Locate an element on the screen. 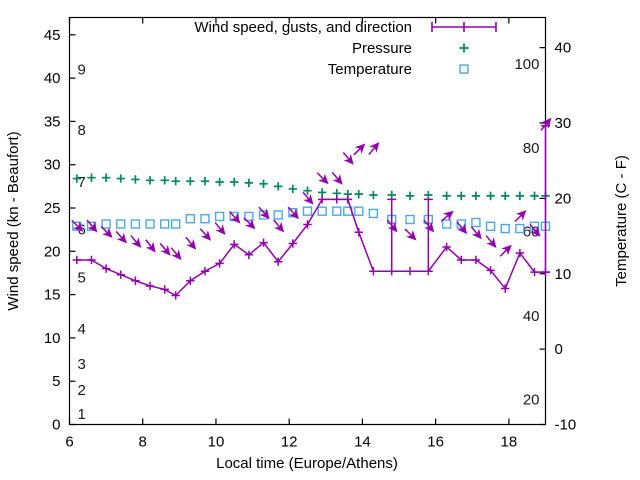  y2-tick-label: 20 is located at coordinates (563, 198).